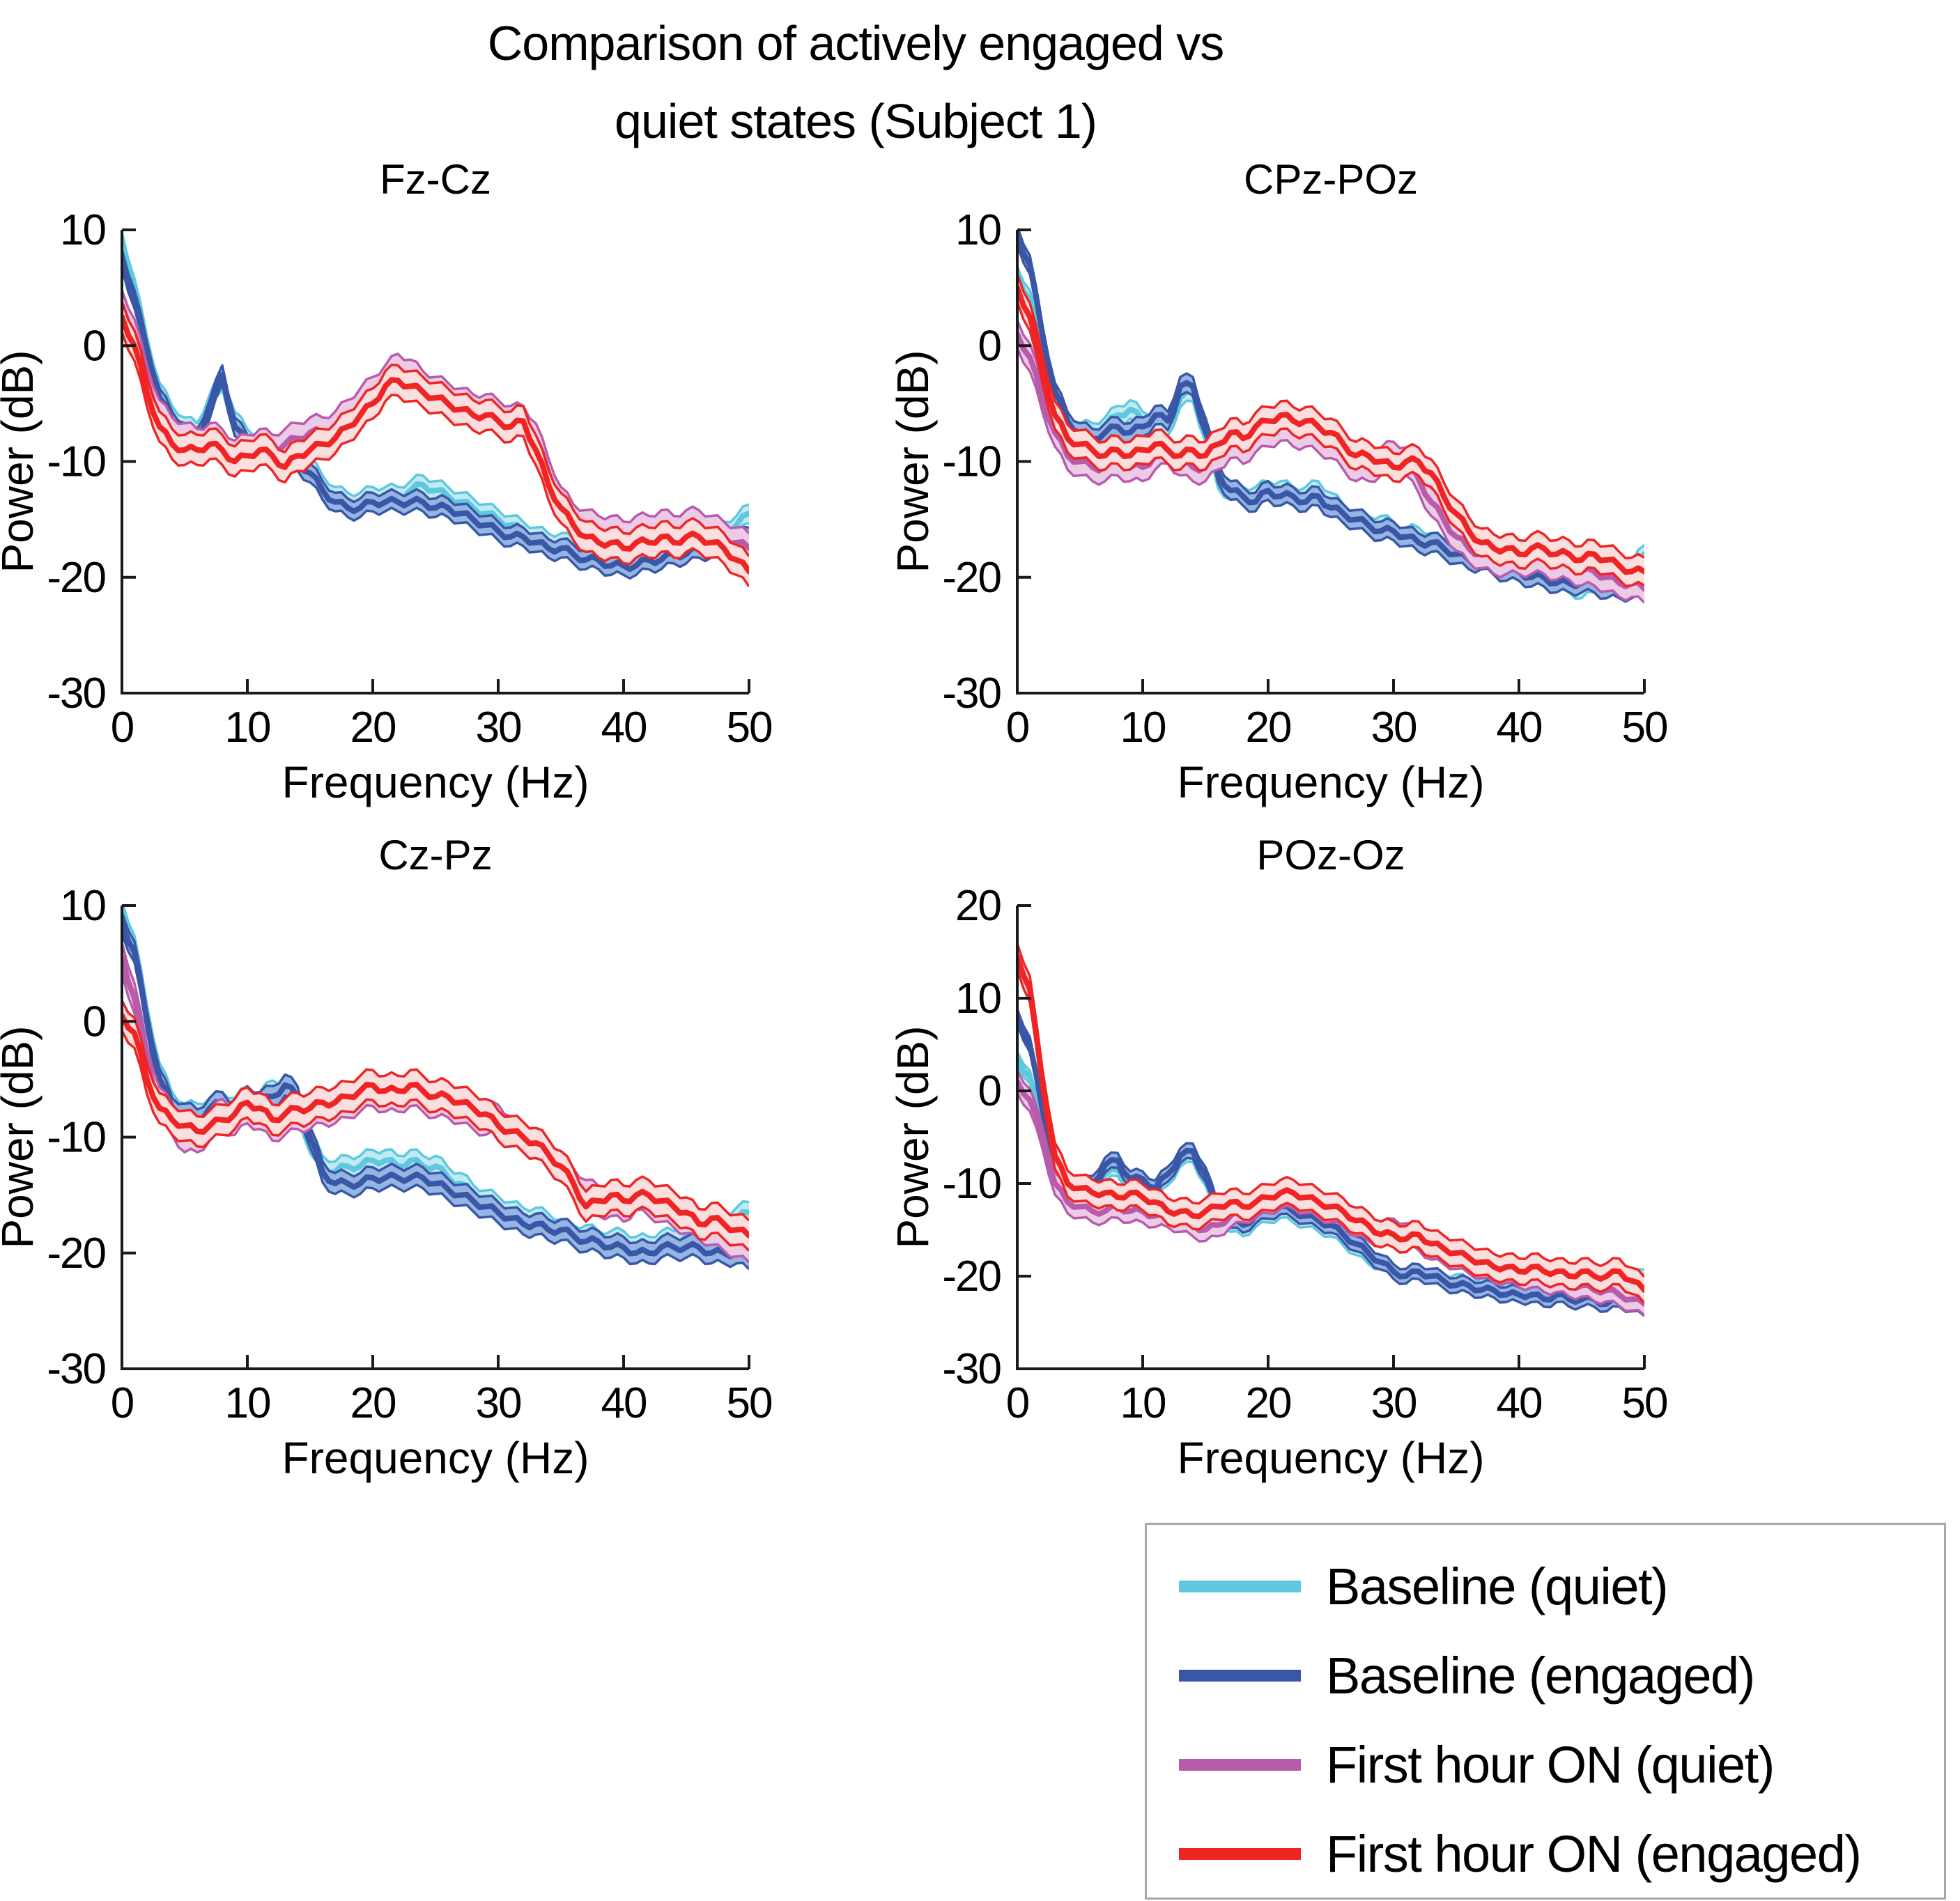 The height and width of the screenshot is (1901, 1960). Describe the element at coordinates (978, 906) in the screenshot. I see `y-tick-label: 20` at that location.